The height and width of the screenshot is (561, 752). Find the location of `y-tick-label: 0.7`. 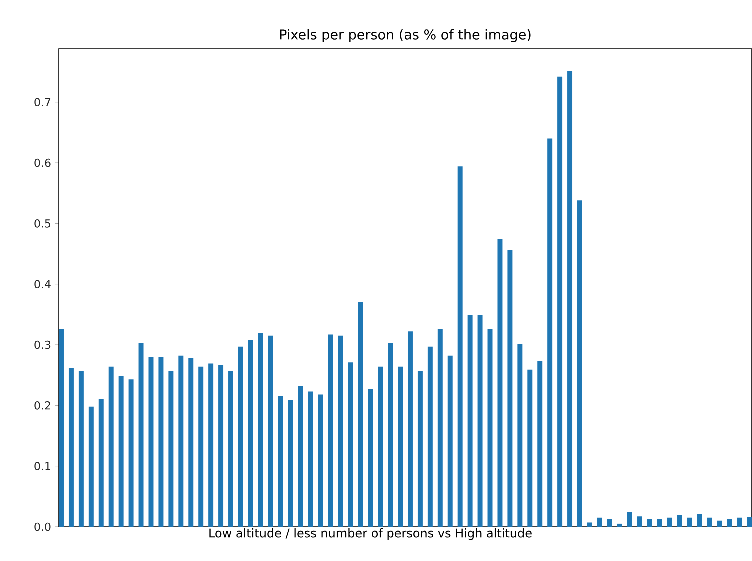

y-tick-label: 0.7 is located at coordinates (42, 102).